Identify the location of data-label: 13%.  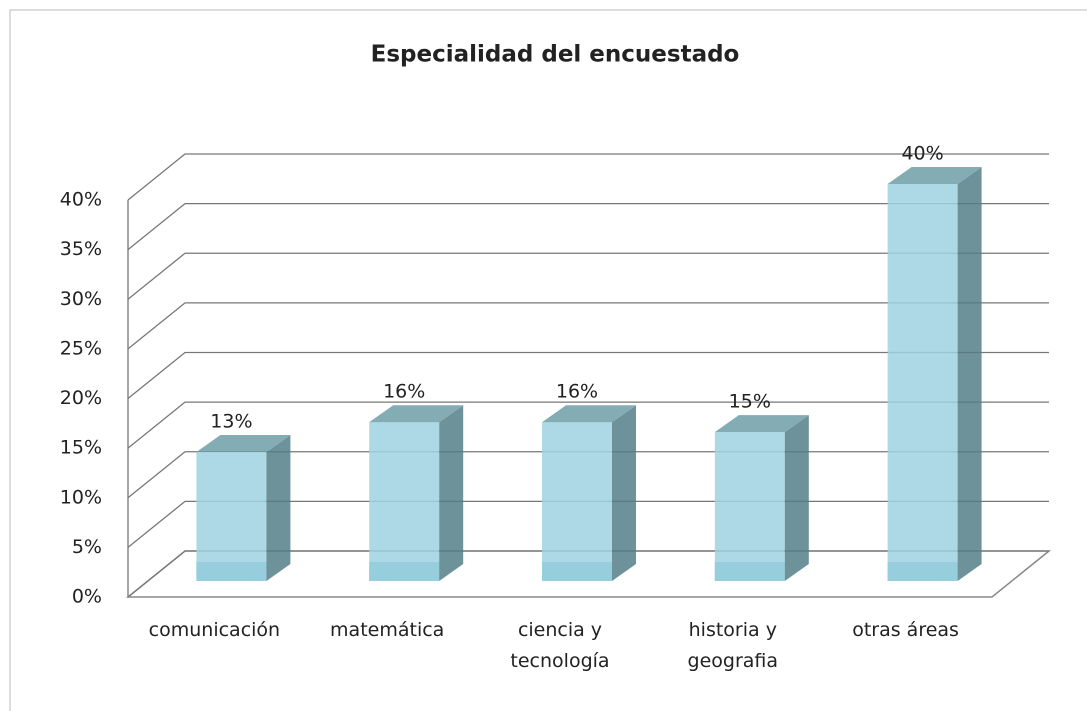
(231, 421).